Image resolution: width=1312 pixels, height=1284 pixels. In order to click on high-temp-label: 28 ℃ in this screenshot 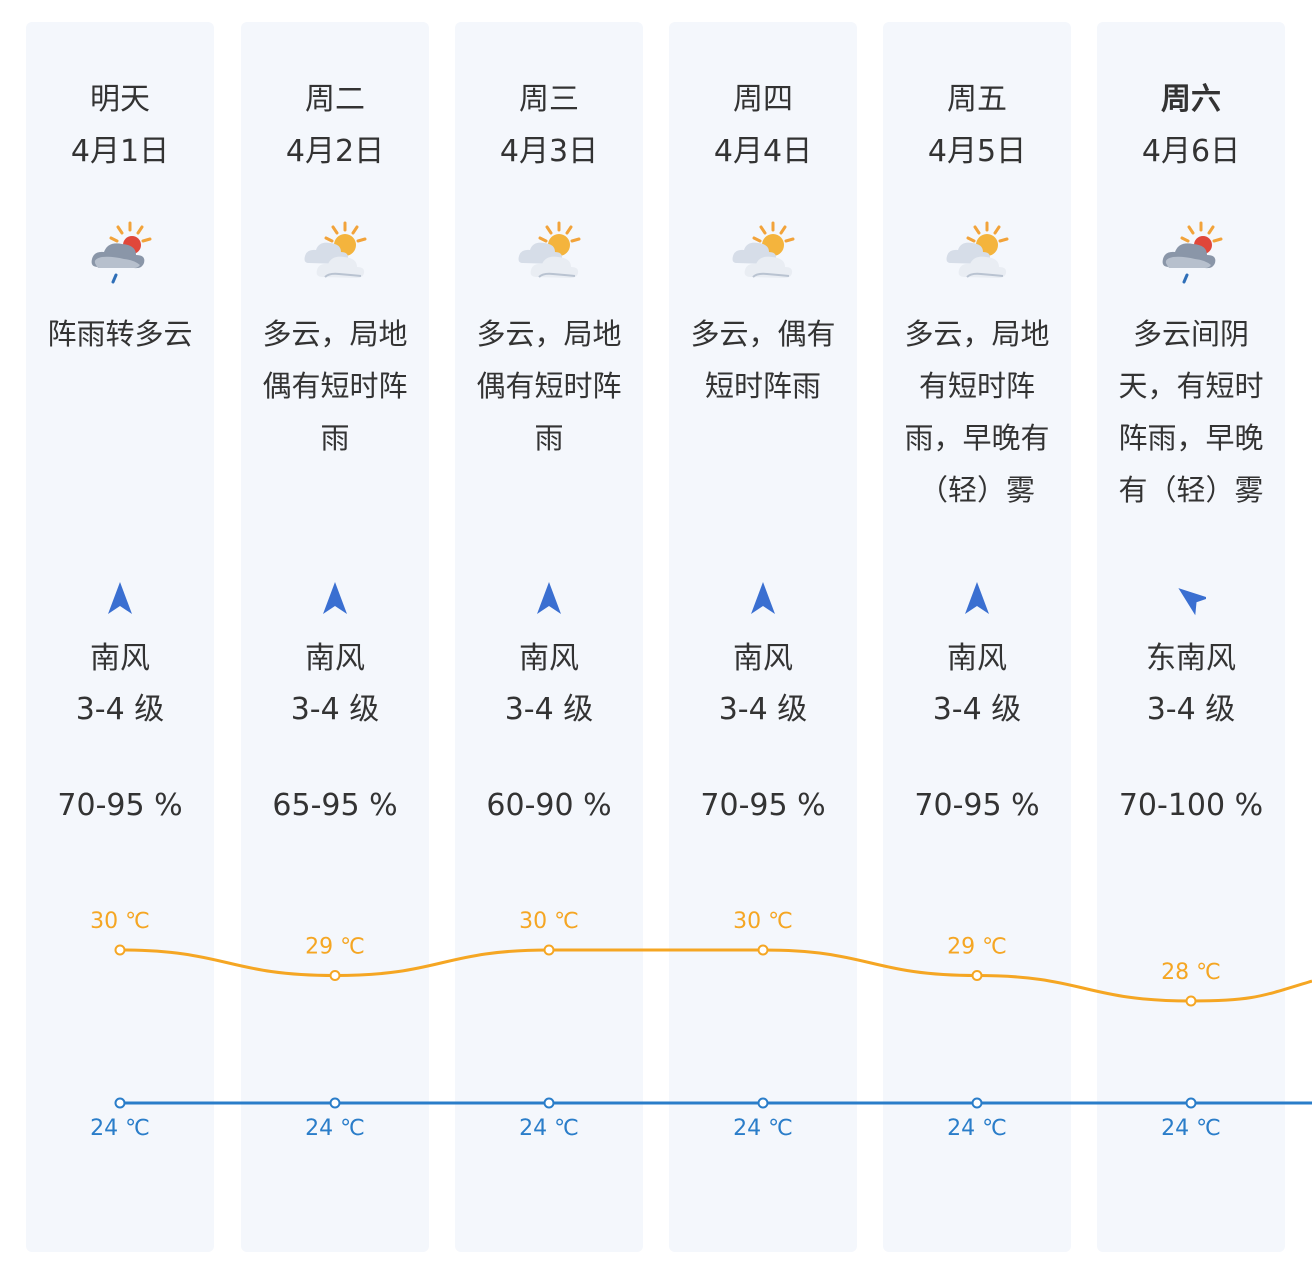, I will do `click(1191, 972)`.